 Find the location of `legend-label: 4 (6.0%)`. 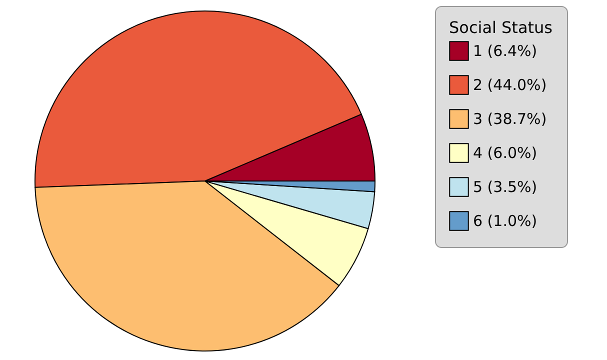

legend-label: 4 (6.0%) is located at coordinates (505, 153).